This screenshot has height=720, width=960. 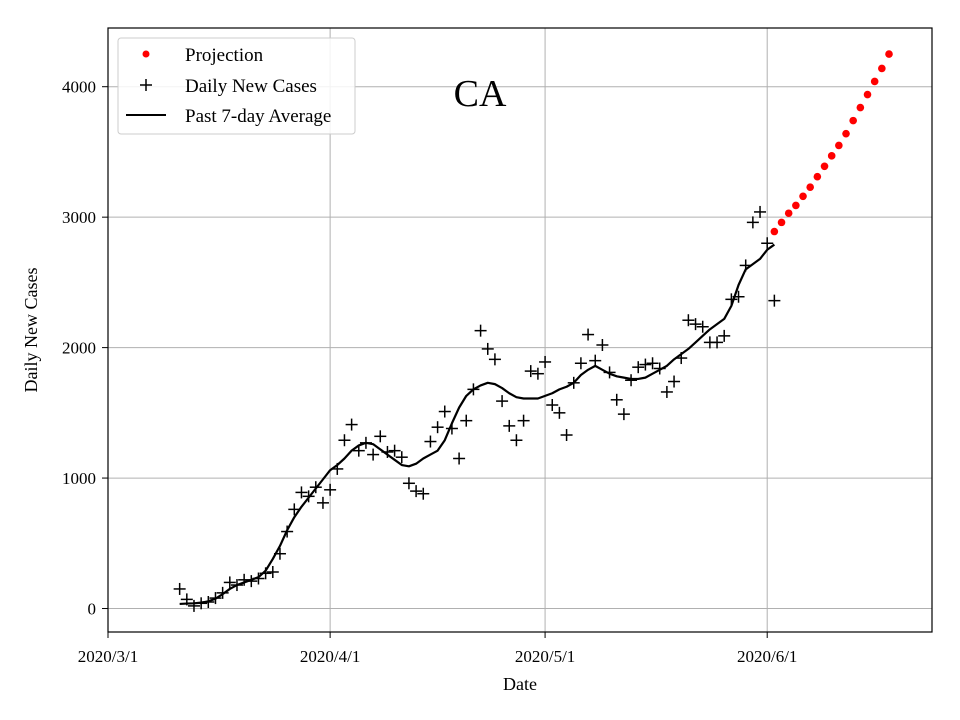 I want to click on legend-average-label: Past 7-day Average, so click(x=258, y=116).